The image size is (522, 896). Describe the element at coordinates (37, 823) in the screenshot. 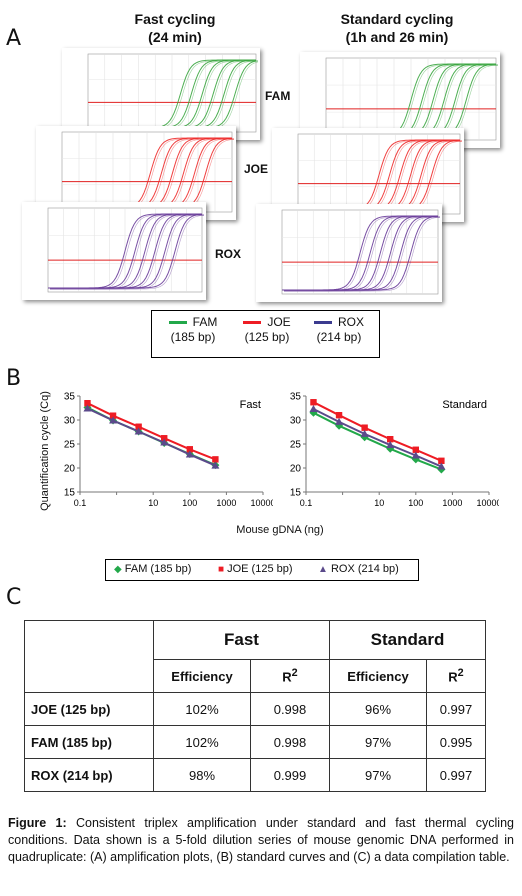

I see `caption-label: Figure 1:` at that location.